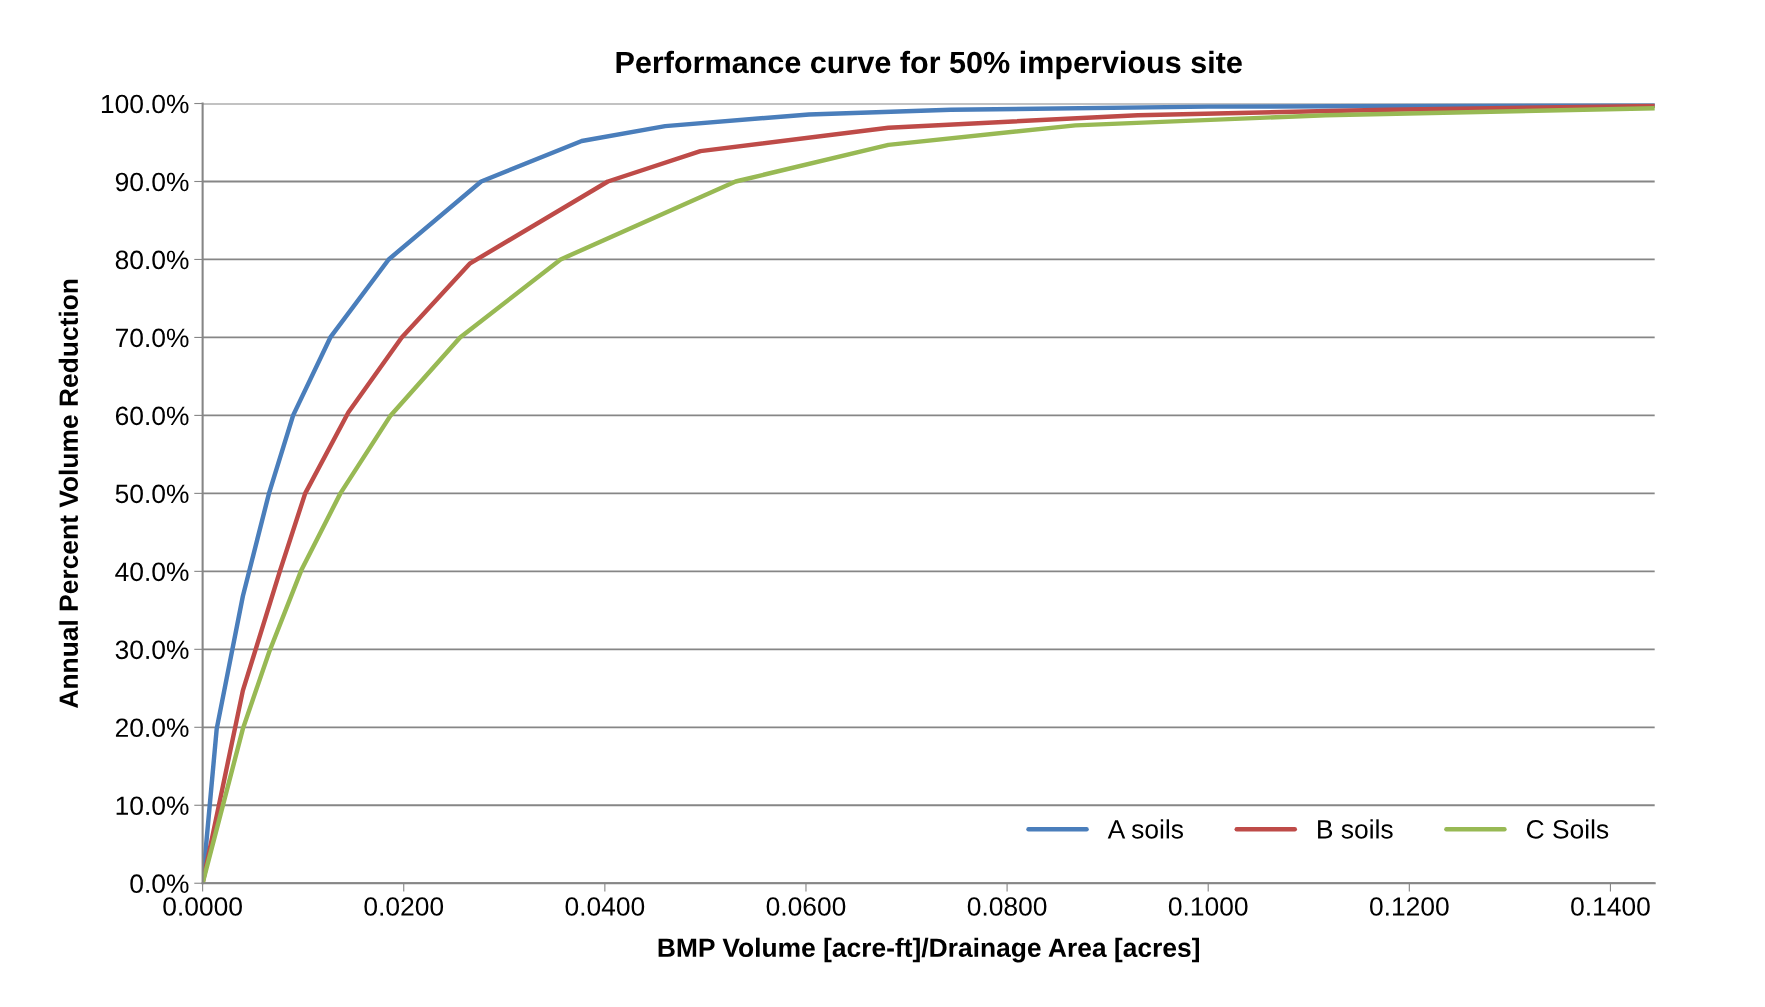  Describe the element at coordinates (152, 572) in the screenshot. I see `y-tick-label: 40.0%` at that location.